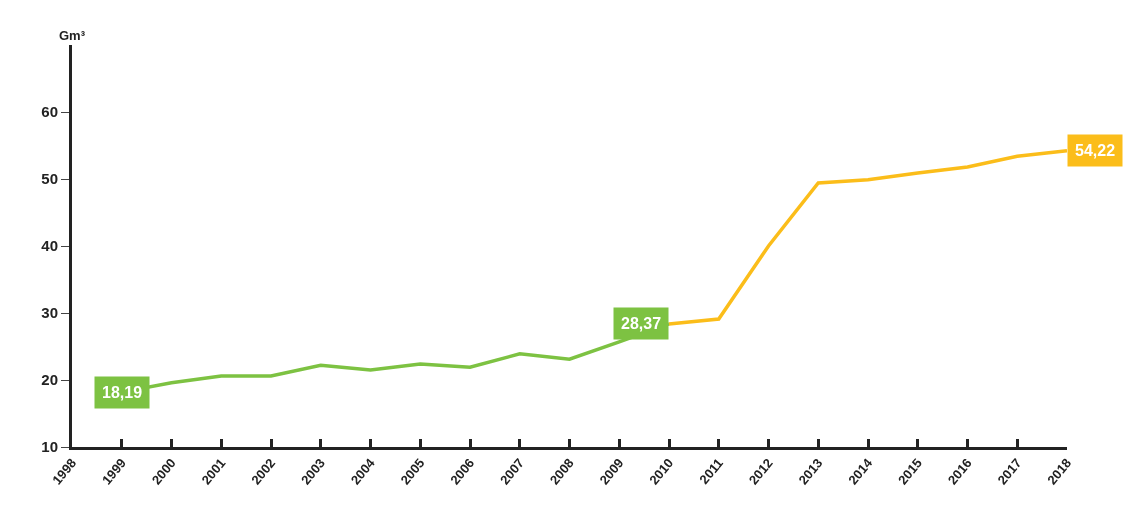  Describe the element at coordinates (1095, 150) in the screenshot. I see `data-label: 54,22` at that location.